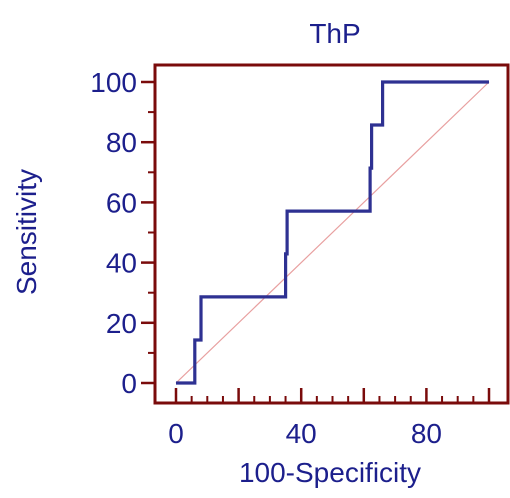 The height and width of the screenshot is (498, 510). I want to click on y-tick-label: 80, so click(121, 142).